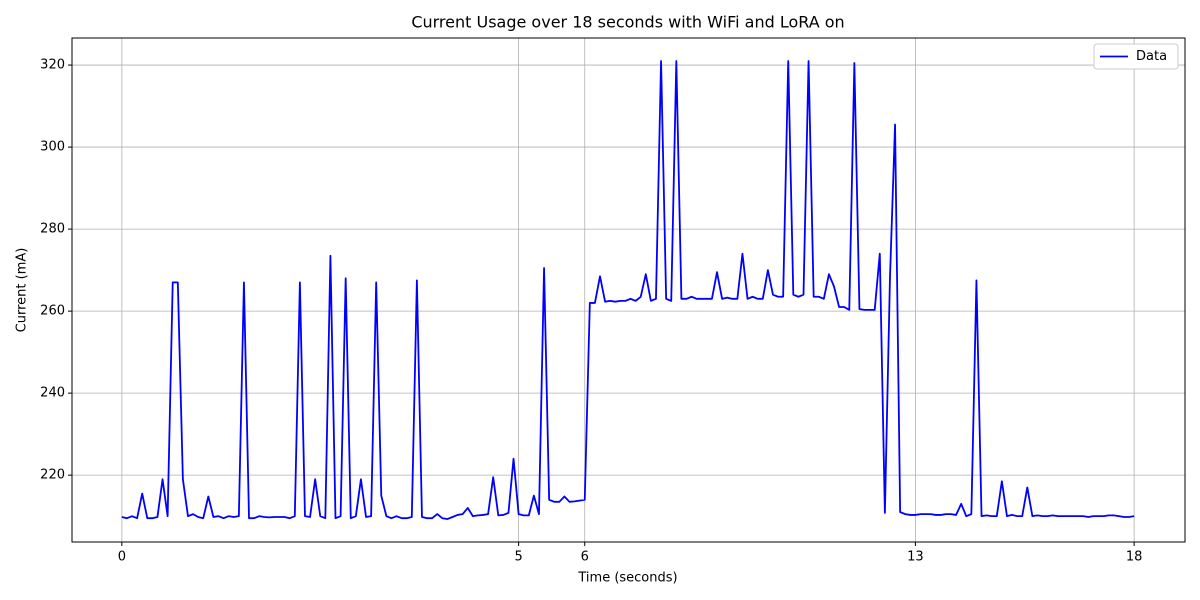  What do you see at coordinates (122, 557) in the screenshot?
I see `x-tick-label: 0` at bounding box center [122, 557].